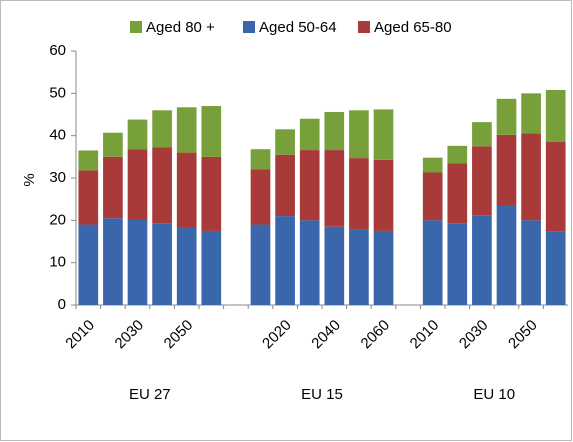 The height and width of the screenshot is (442, 573). Describe the element at coordinates (298, 27) in the screenshot. I see `legend-label: Aged 50-64` at that location.